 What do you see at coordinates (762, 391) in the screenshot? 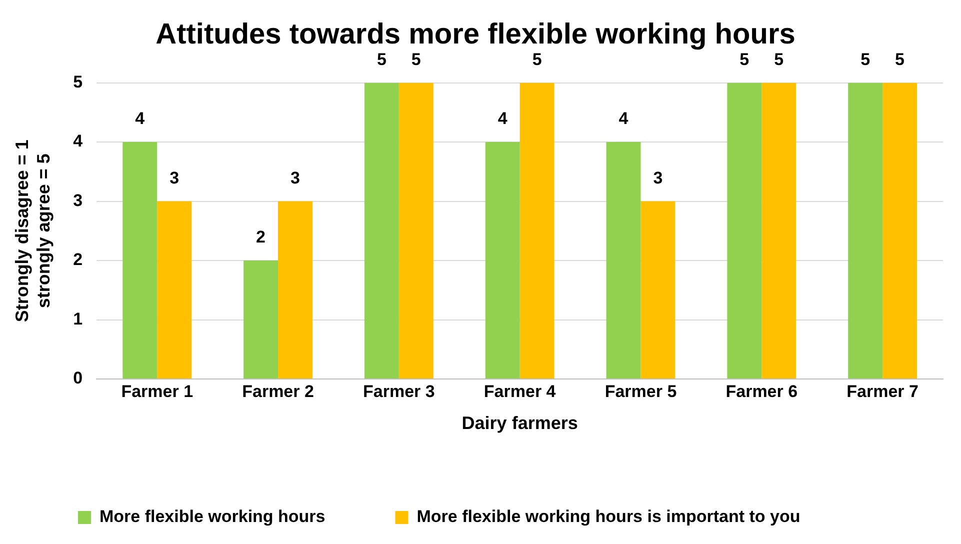
I see `x-tick-label: Farmer 6` at bounding box center [762, 391].